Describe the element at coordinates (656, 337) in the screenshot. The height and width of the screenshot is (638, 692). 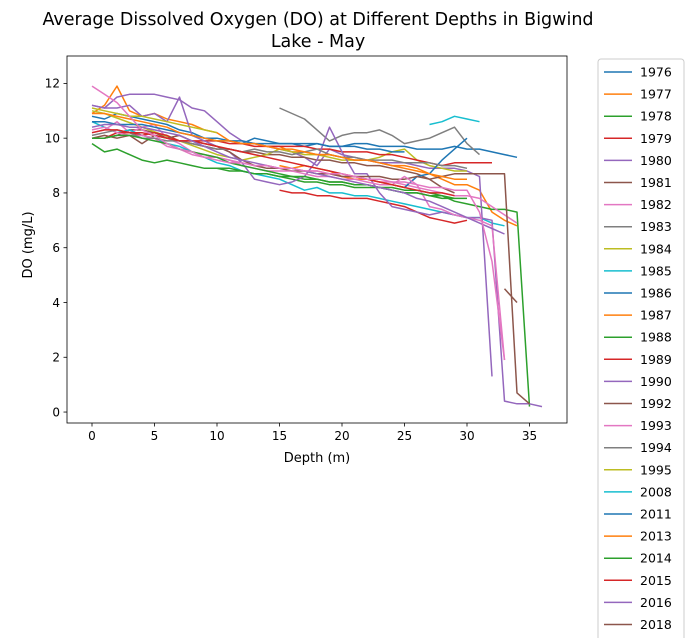
I see `legend-label-1988: 1988` at that location.